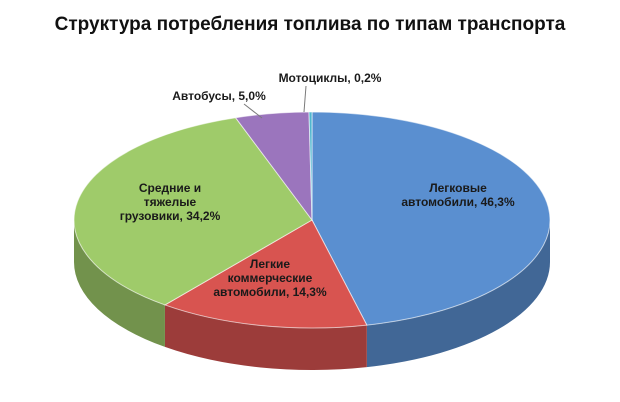  Describe the element at coordinates (119, 283) in the screenshot. I see `pie-slice-side-средние-и-тяжелые-грузовики` at that location.